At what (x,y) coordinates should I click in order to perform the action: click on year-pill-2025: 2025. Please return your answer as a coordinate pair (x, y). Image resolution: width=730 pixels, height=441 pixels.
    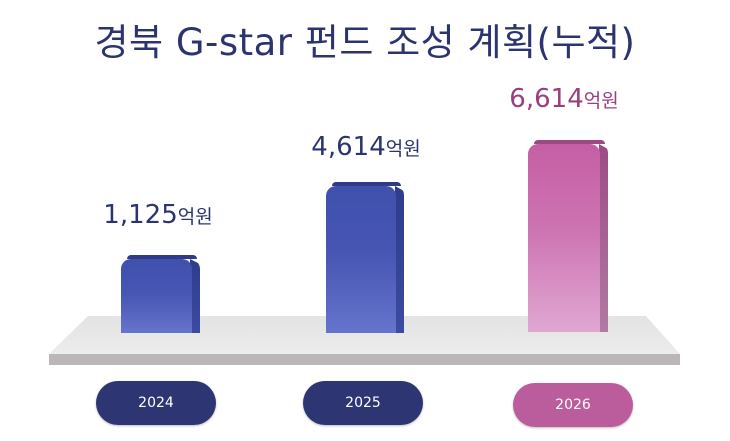
    Looking at the image, I should click on (363, 403).